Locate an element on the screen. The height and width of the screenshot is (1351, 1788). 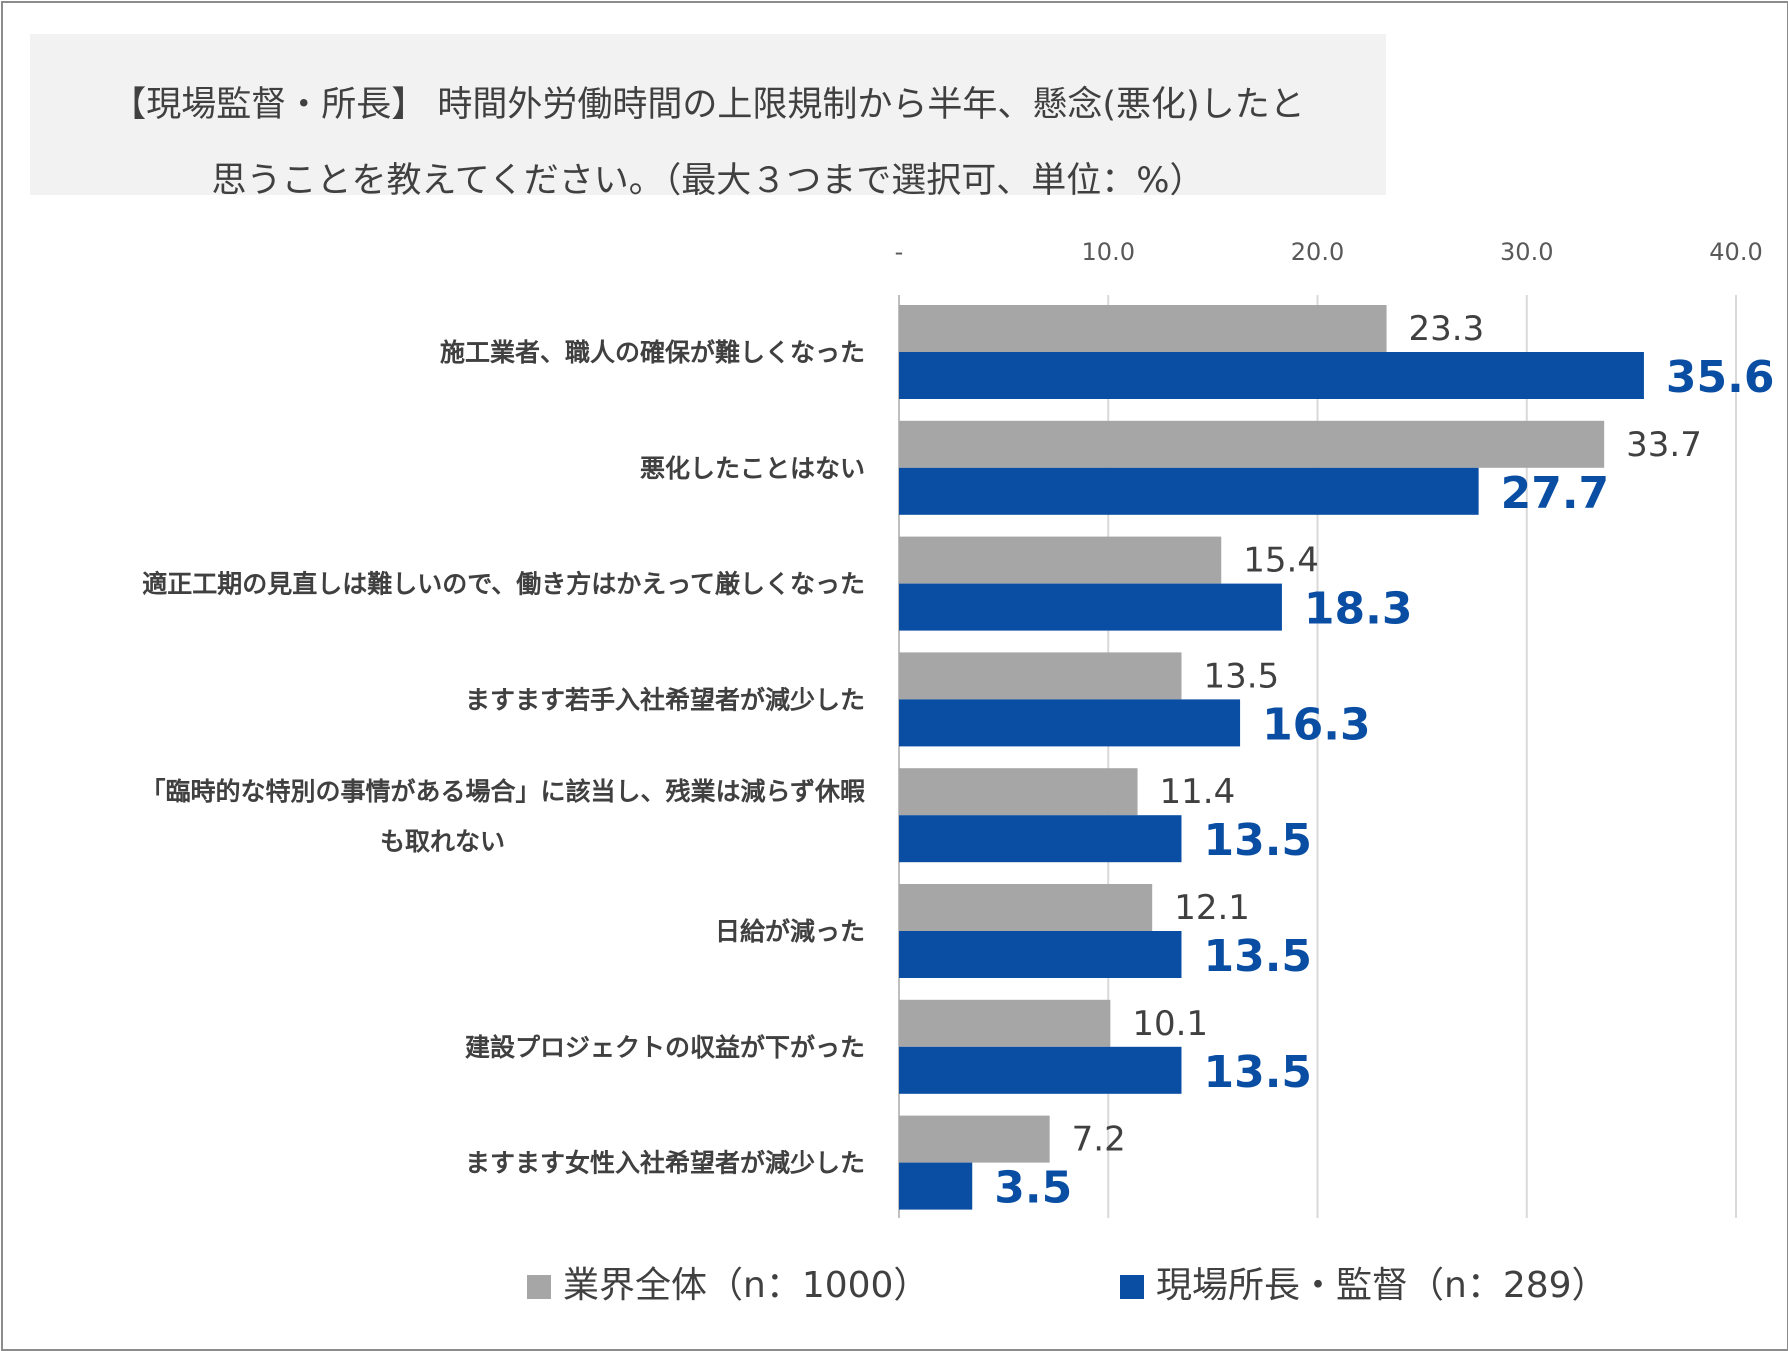
data-label-industry-total: 11.4 is located at coordinates (1198, 792).